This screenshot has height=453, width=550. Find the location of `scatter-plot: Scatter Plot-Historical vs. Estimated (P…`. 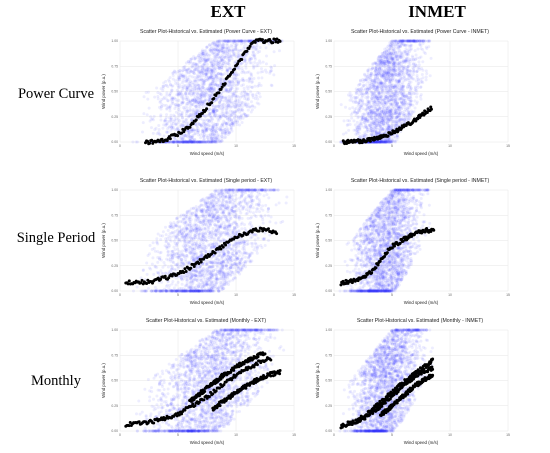

scatter-plot: Scatter Plot-Historical vs. Estimated (P… is located at coordinates (412, 92).